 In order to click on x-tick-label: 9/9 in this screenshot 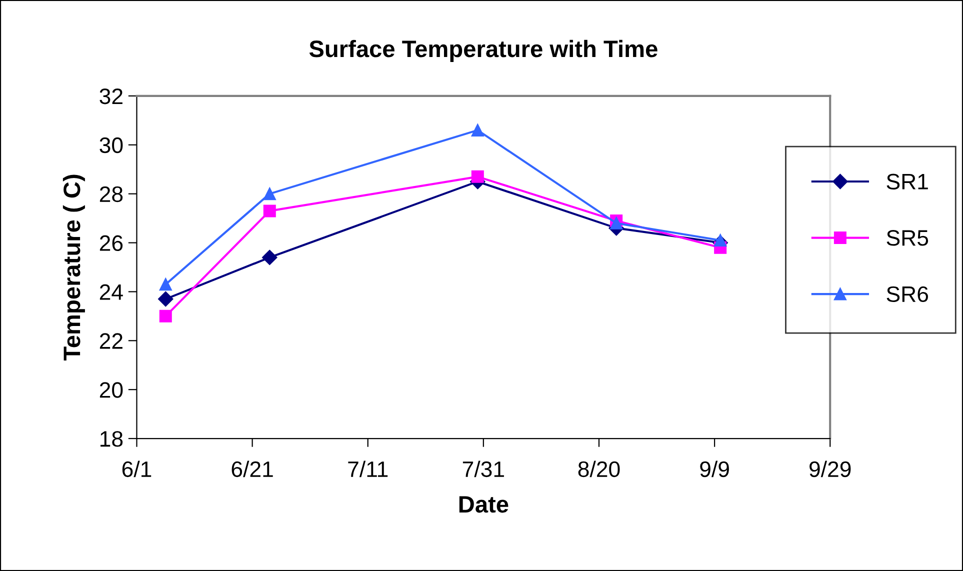, I will do `click(714, 469)`.